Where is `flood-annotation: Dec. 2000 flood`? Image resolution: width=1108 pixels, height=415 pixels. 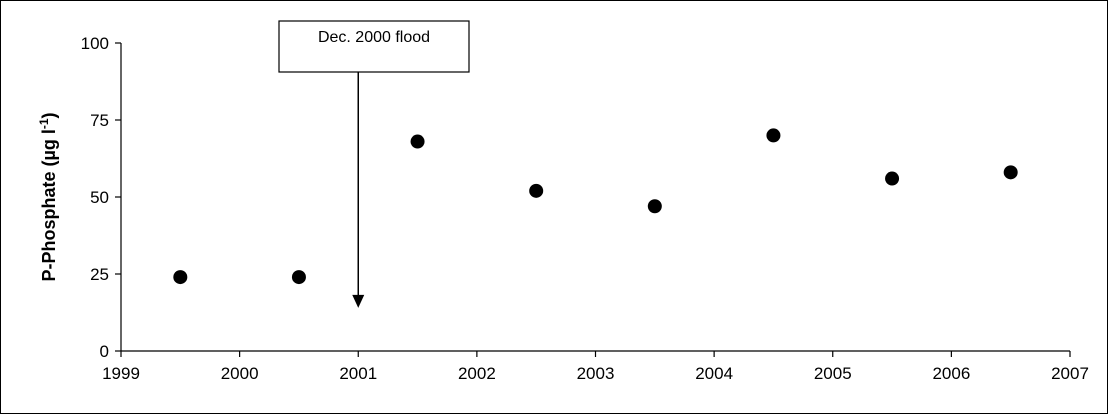
flood-annotation: Dec. 2000 flood is located at coordinates (374, 164).